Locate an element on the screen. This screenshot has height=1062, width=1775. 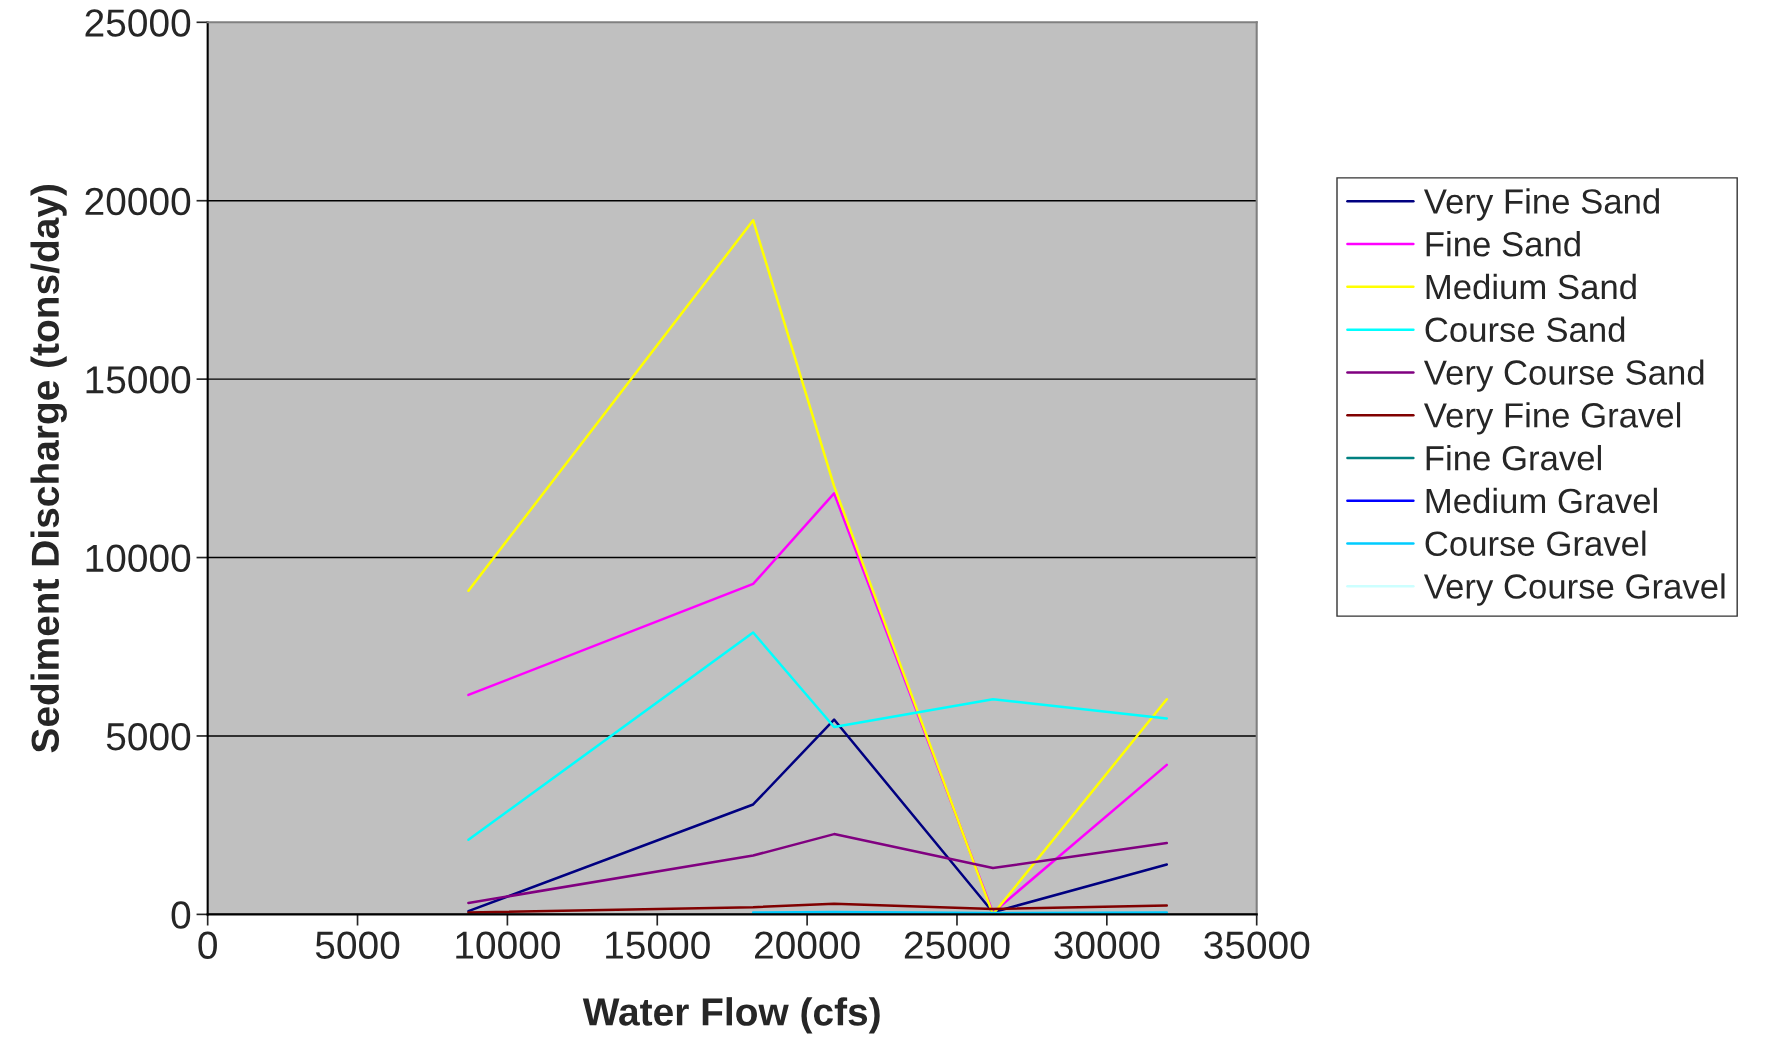
y-tick-label: 10000 is located at coordinates (138, 558).